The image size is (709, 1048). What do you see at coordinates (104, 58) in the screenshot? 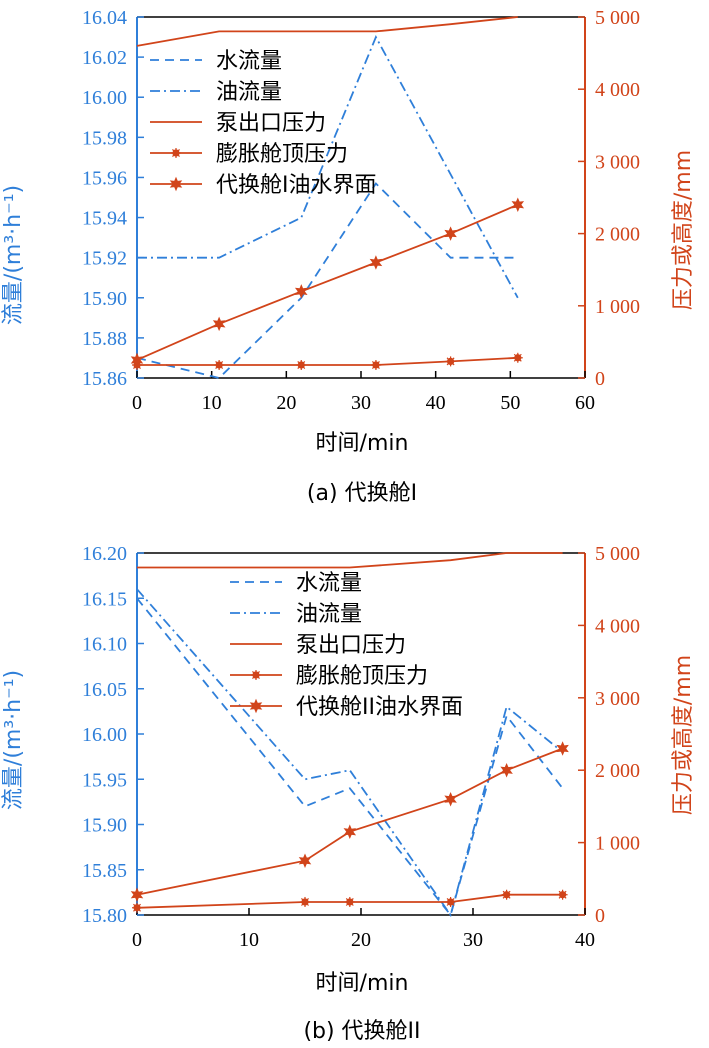
I see `y-tick-label-left: 16.02` at bounding box center [104, 58].